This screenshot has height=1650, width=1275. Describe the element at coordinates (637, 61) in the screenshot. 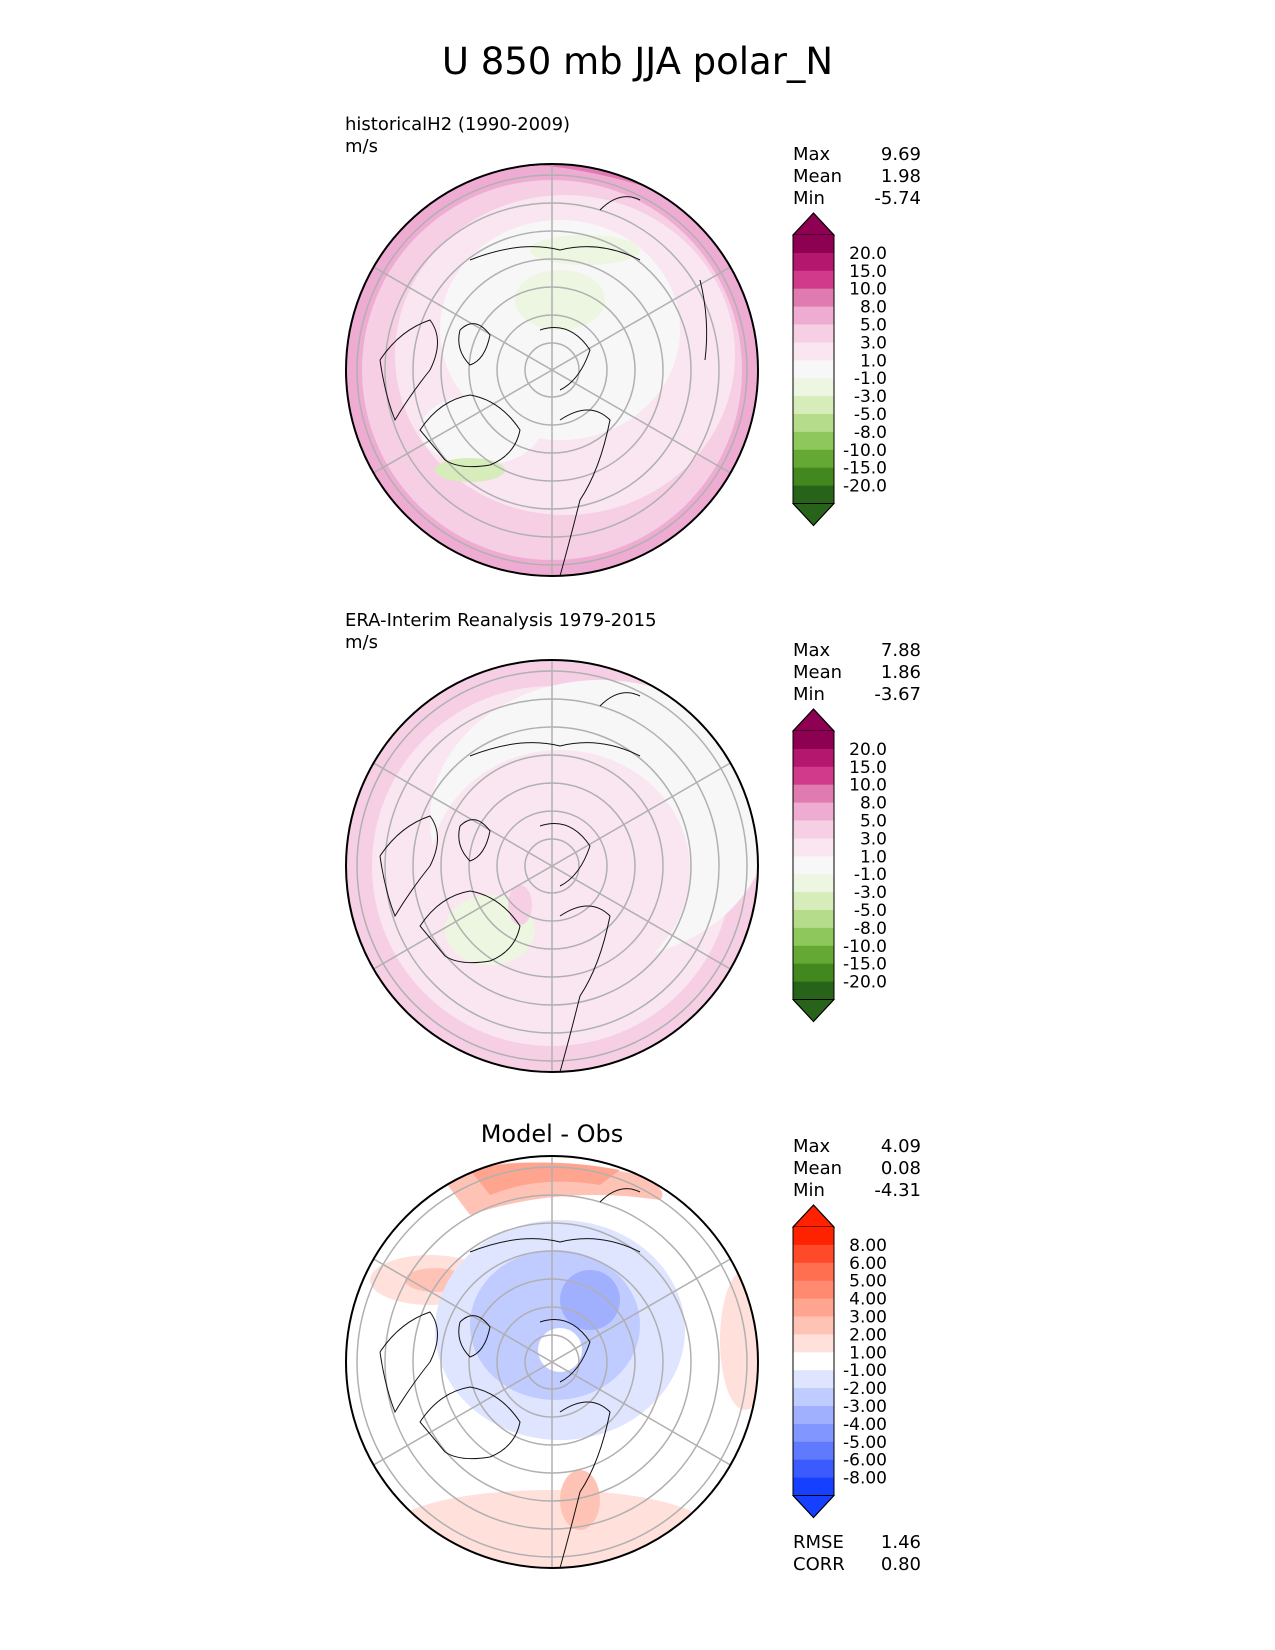

I see `figure-title: U 850 mb JJA polar_N` at that location.